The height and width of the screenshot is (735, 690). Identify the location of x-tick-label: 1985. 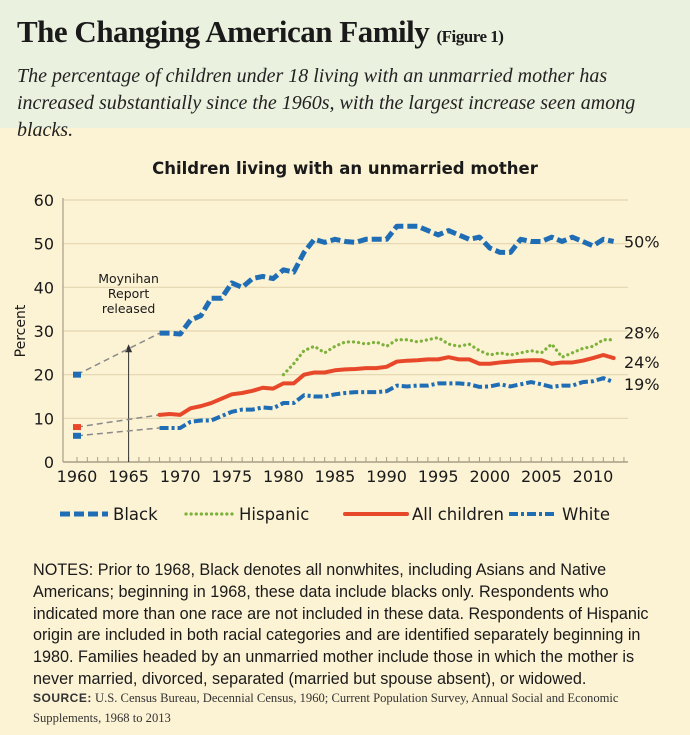
(335, 476).